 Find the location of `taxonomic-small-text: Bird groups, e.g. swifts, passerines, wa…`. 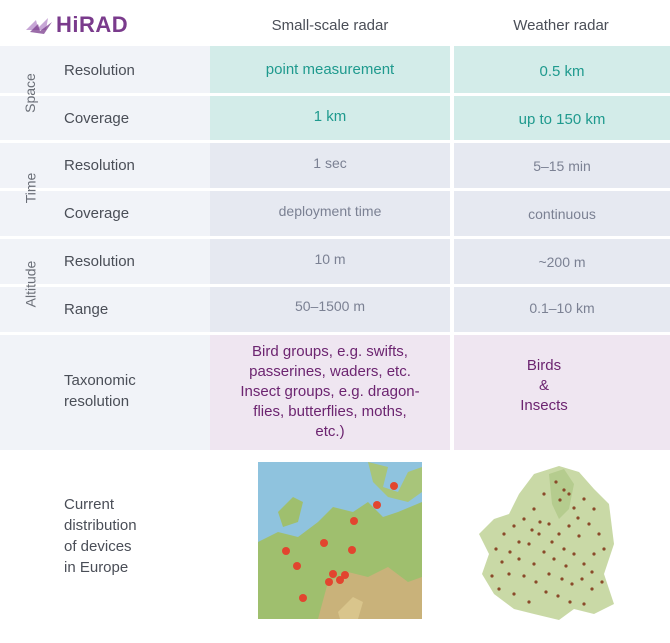

taxonomic-small-text: Bird groups, e.g. swifts, passerines, wa… is located at coordinates (330, 391).